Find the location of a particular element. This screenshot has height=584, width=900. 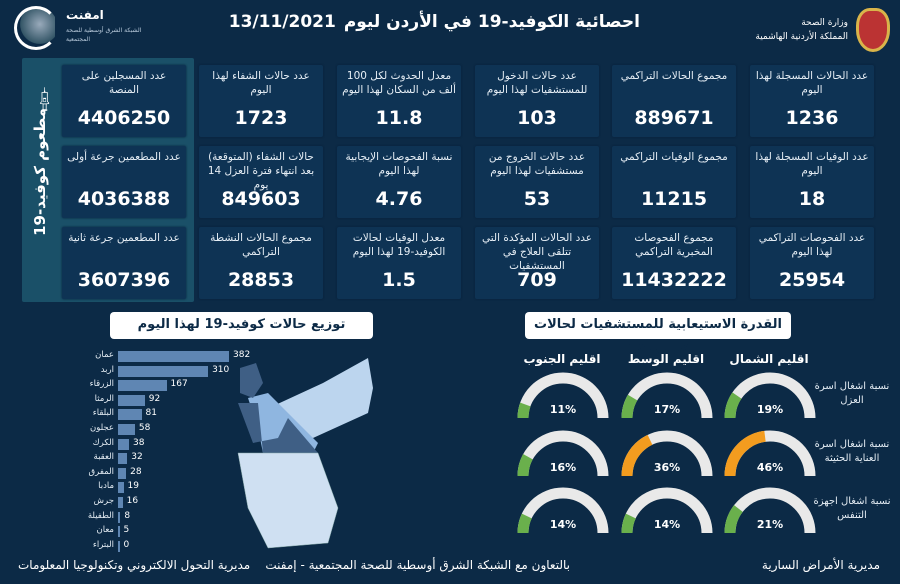

bar-label: الرمثا is located at coordinates (104, 398).